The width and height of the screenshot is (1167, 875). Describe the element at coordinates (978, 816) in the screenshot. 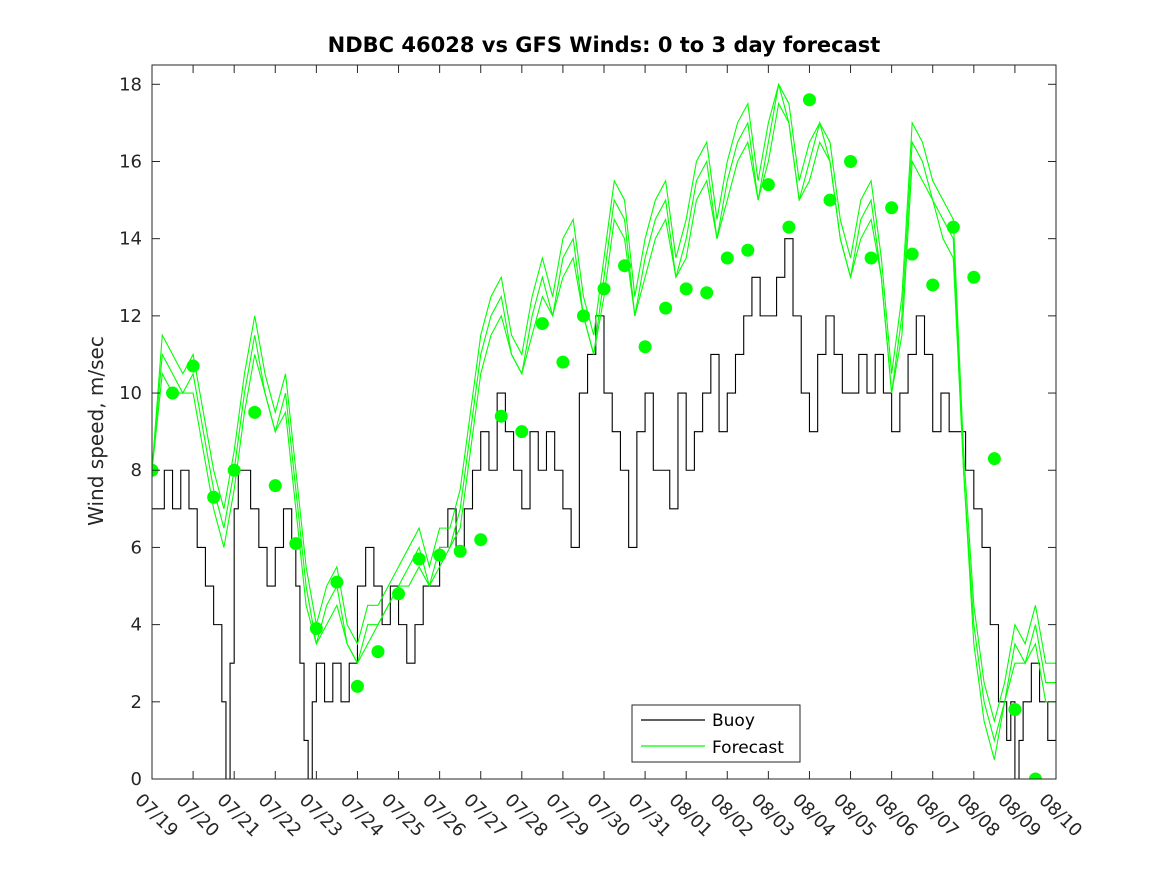

I see `x-tick-label: 08/08` at that location.